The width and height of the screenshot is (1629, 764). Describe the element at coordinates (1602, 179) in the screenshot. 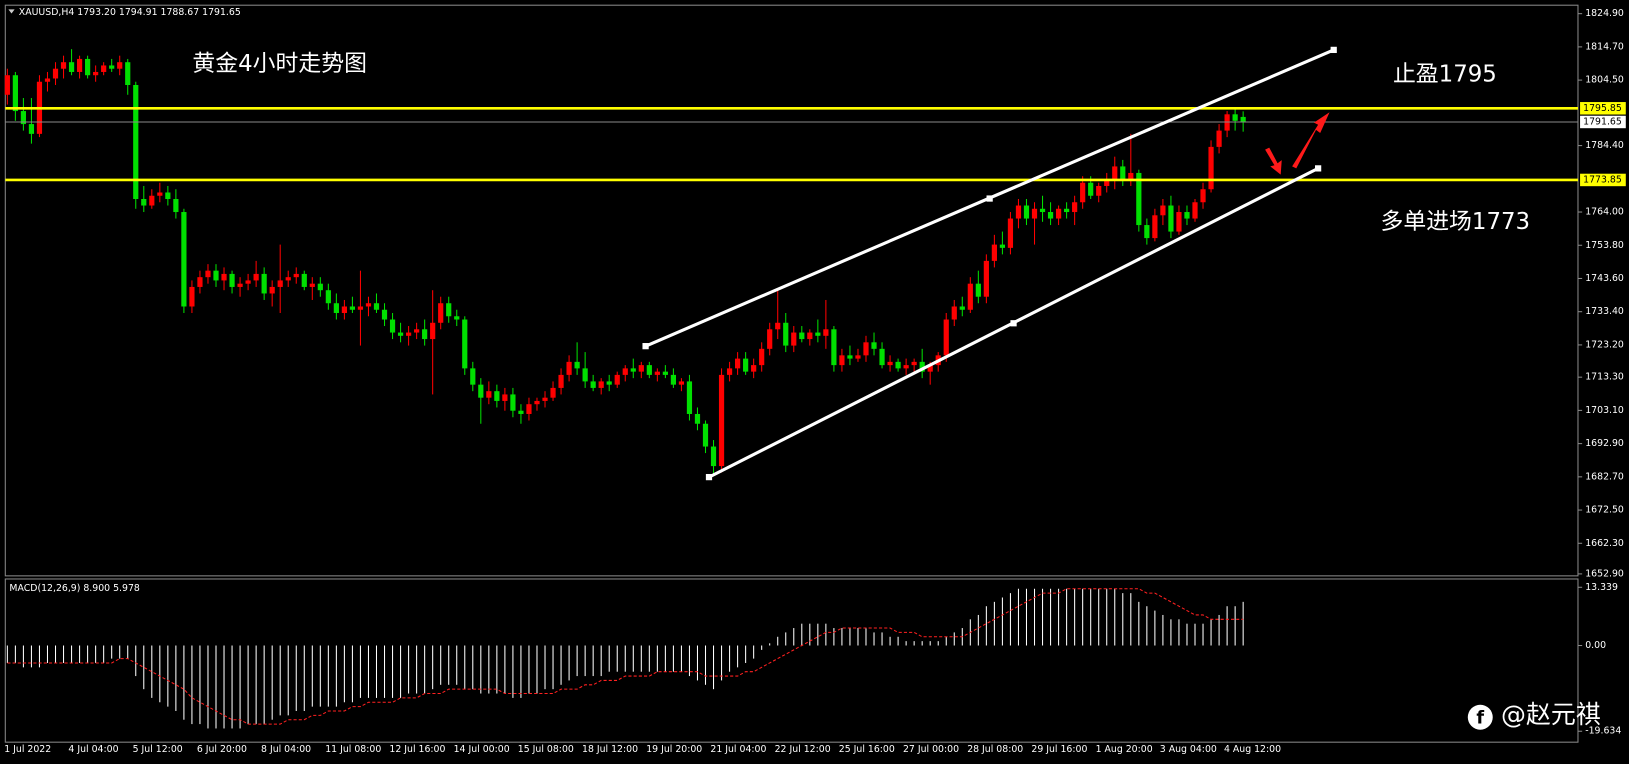

I see `price-level-label: 1773.85` at that location.